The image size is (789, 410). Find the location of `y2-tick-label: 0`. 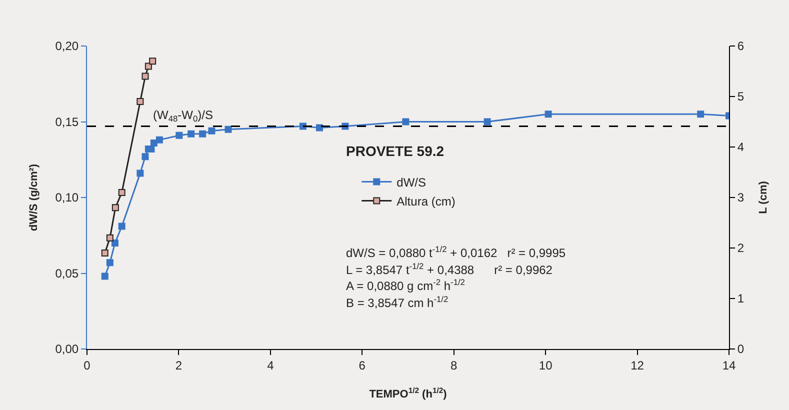

y2-tick-label: 0 is located at coordinates (740, 349).